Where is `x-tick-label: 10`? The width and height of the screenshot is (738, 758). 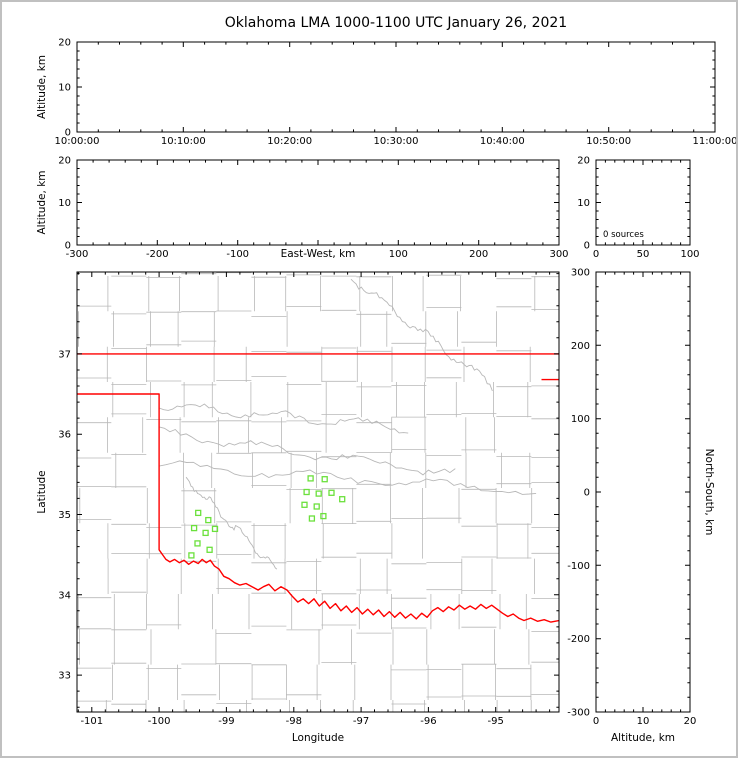 x-tick-label: 10 is located at coordinates (643, 721).